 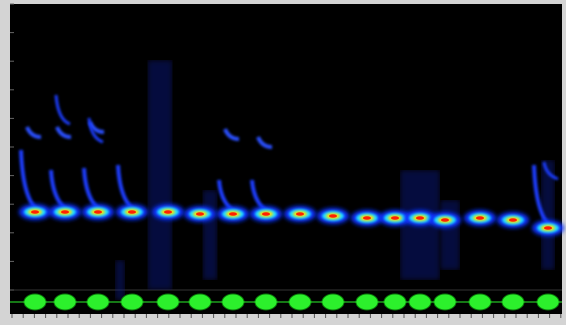 What do you see at coordinates (12, 147) in the screenshot?
I see `y-axis` at bounding box center [12, 147].